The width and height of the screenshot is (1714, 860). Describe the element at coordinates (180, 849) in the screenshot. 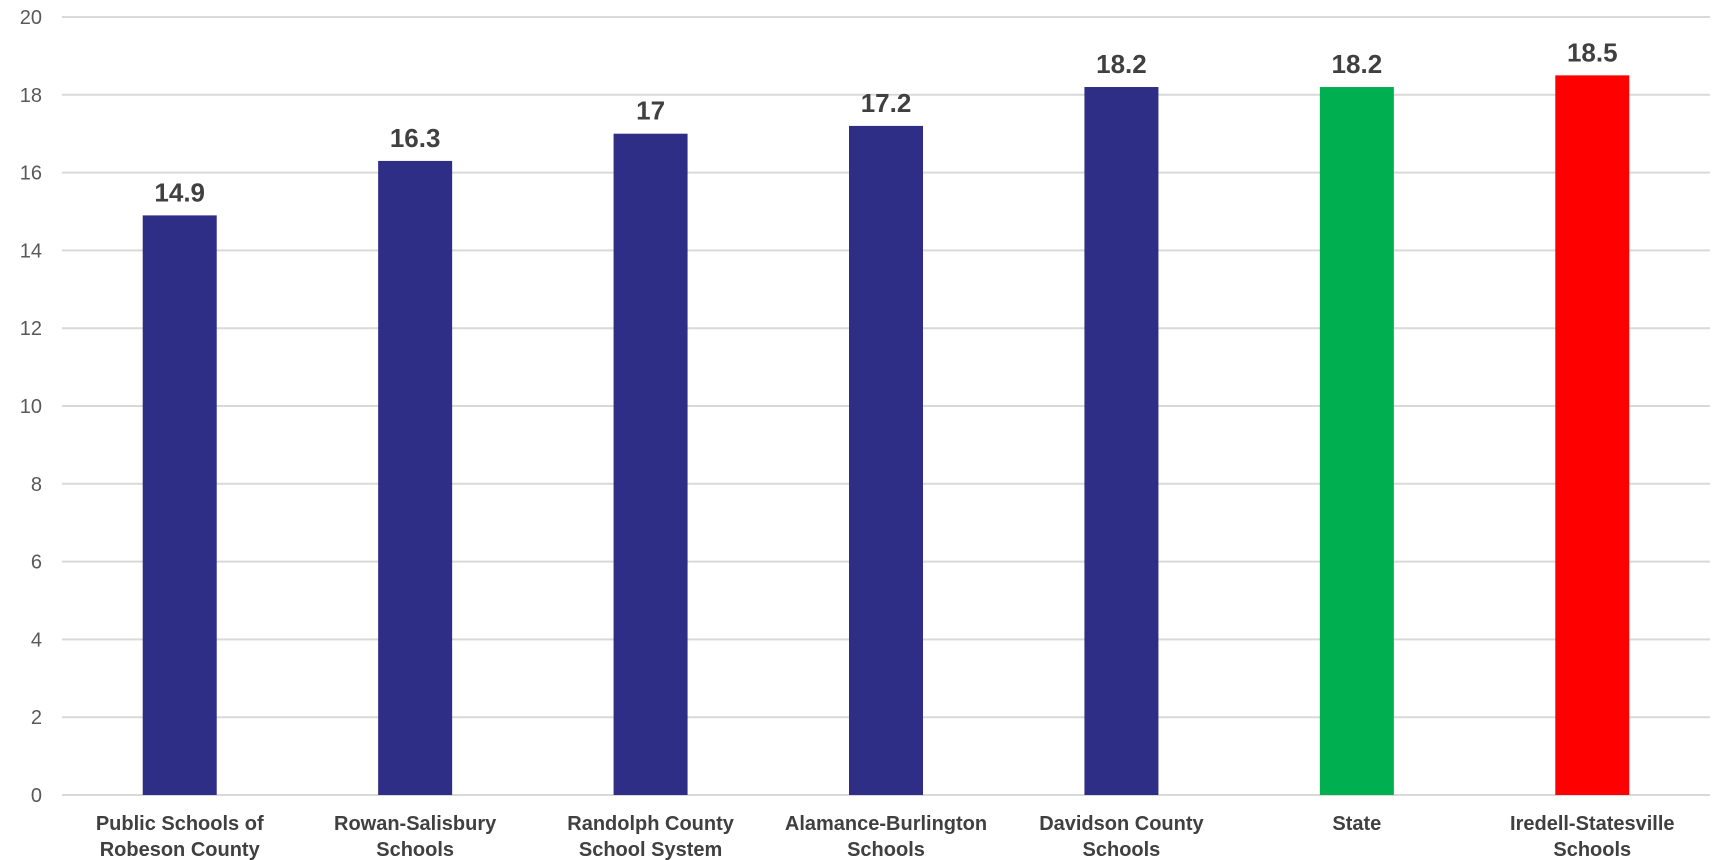

I see `category-label-line: Robeson County` at that location.